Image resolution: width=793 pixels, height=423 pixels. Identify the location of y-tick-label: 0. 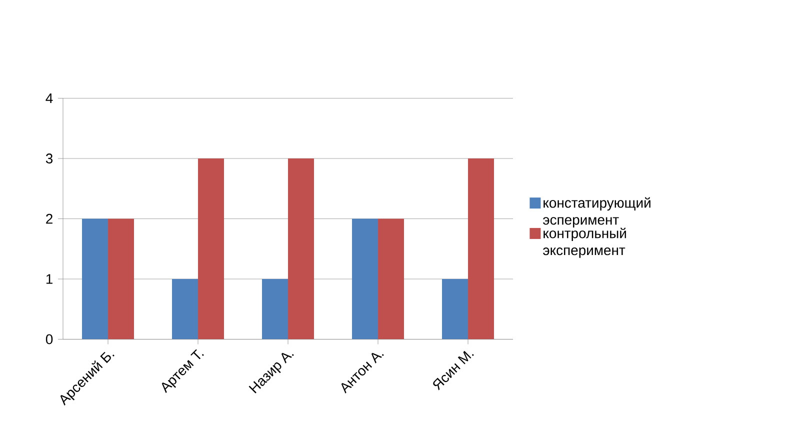
(49, 339).